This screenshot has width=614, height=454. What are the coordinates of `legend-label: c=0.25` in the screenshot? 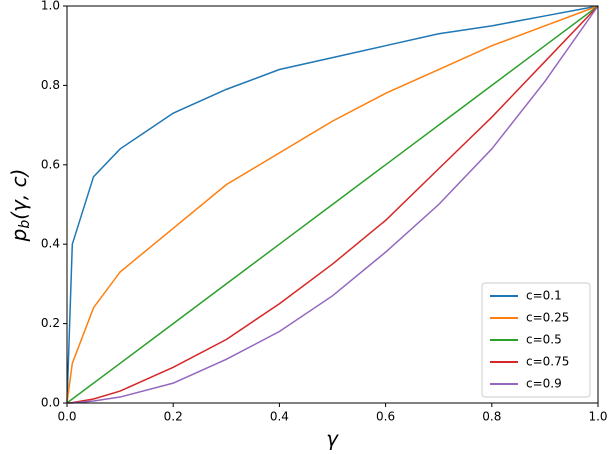 It's located at (547, 318).